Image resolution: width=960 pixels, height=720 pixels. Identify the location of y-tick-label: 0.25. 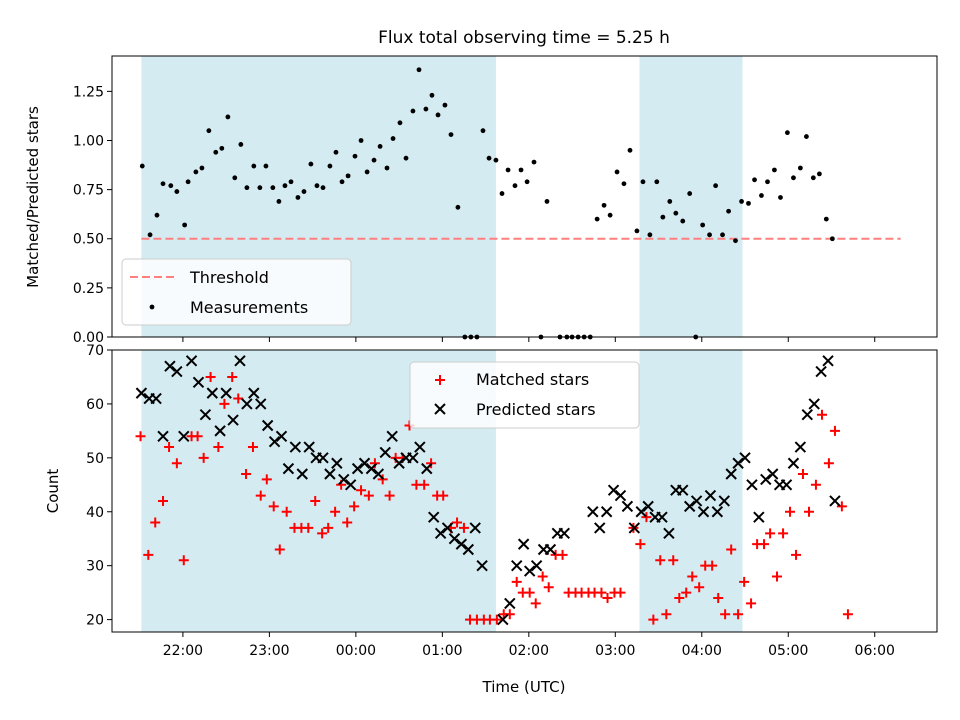
(88, 289).